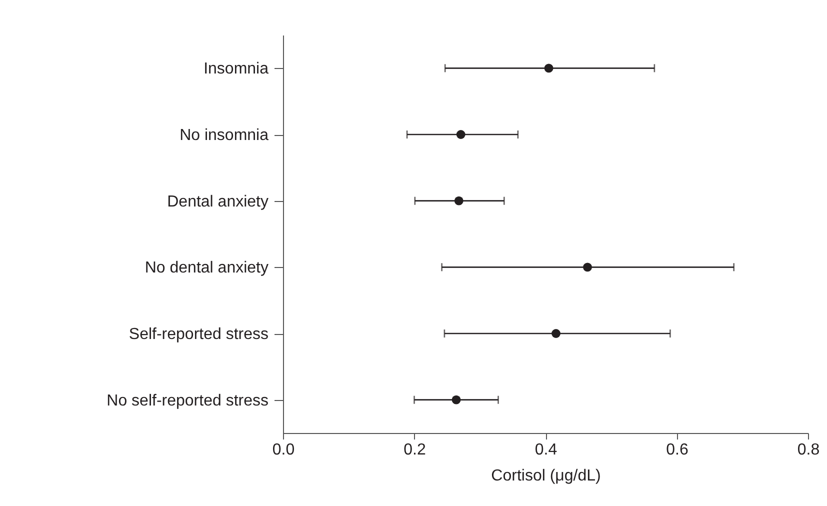  Describe the element at coordinates (546, 476) in the screenshot. I see `x-axis-title: Cortisol (μg/dL)` at that location.